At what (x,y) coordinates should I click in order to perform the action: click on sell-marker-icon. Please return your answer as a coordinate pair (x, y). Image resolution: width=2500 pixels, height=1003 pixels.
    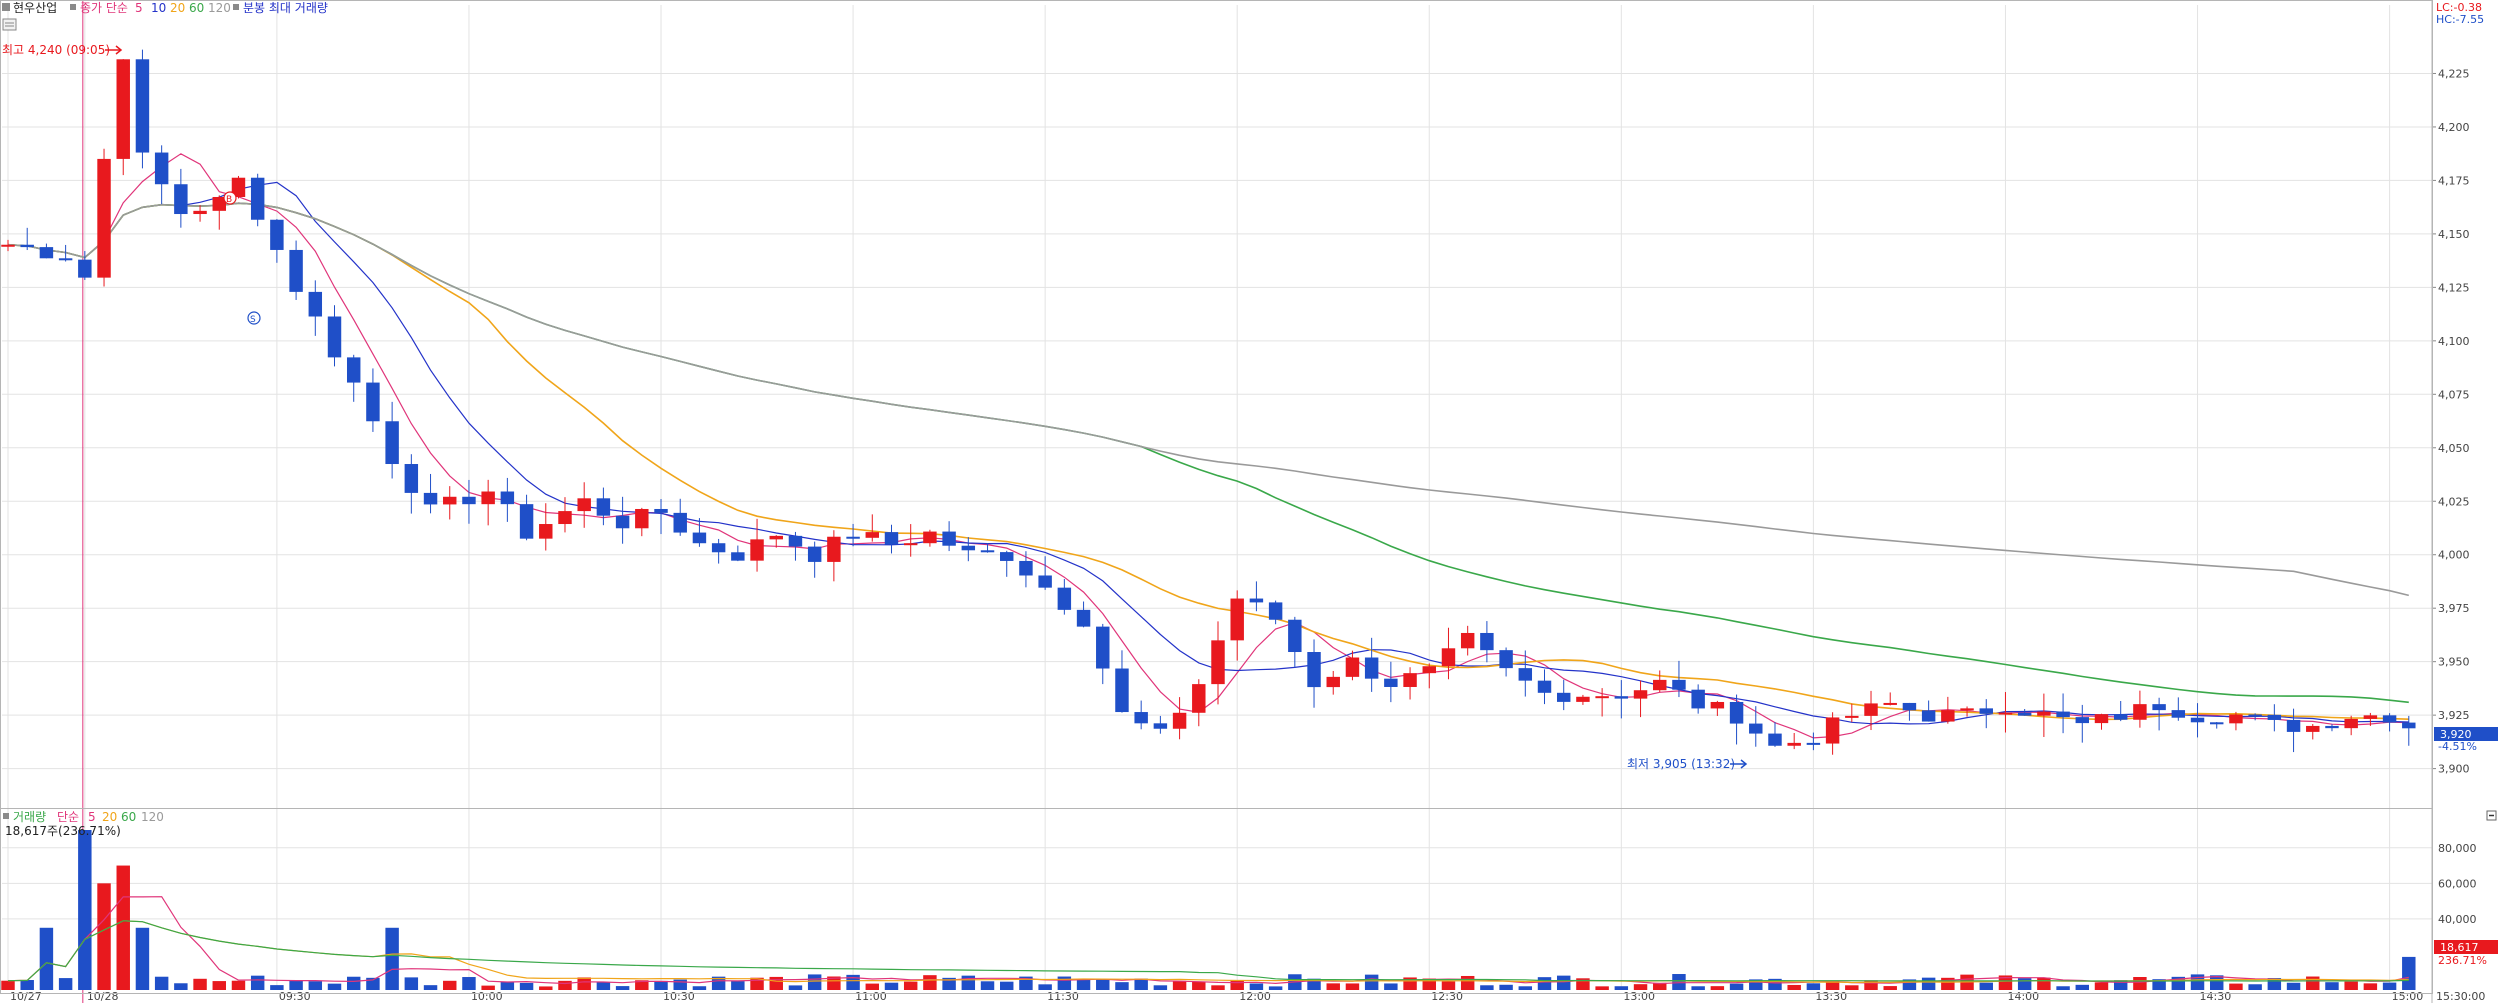
    Looking at the image, I should click on (254, 318).